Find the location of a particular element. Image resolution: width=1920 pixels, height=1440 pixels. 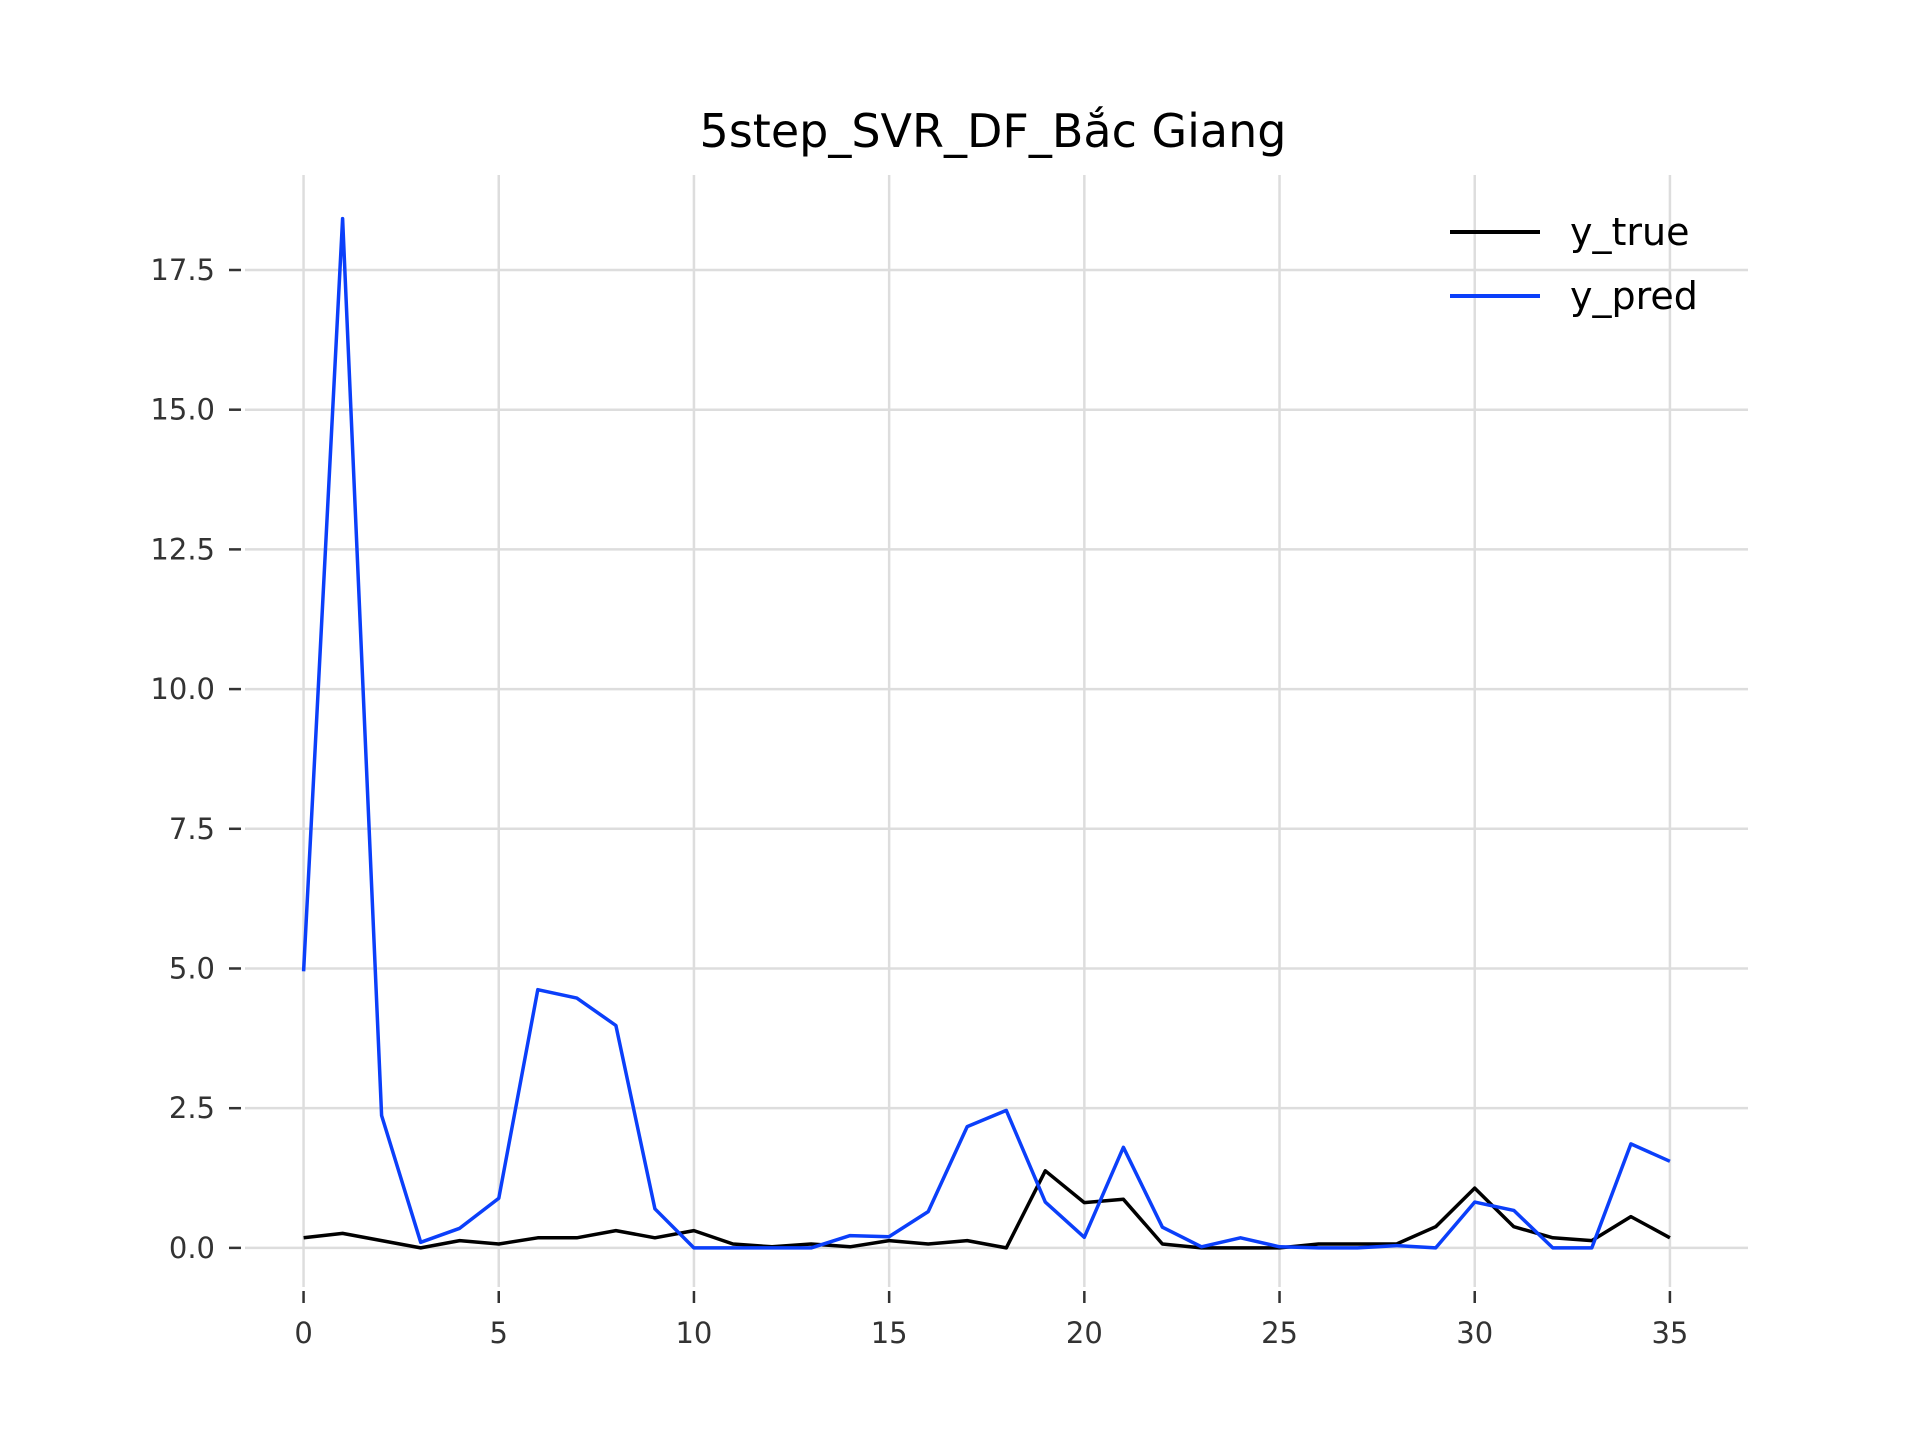

y-tick-label-7: 17.5 is located at coordinates (182, 270).